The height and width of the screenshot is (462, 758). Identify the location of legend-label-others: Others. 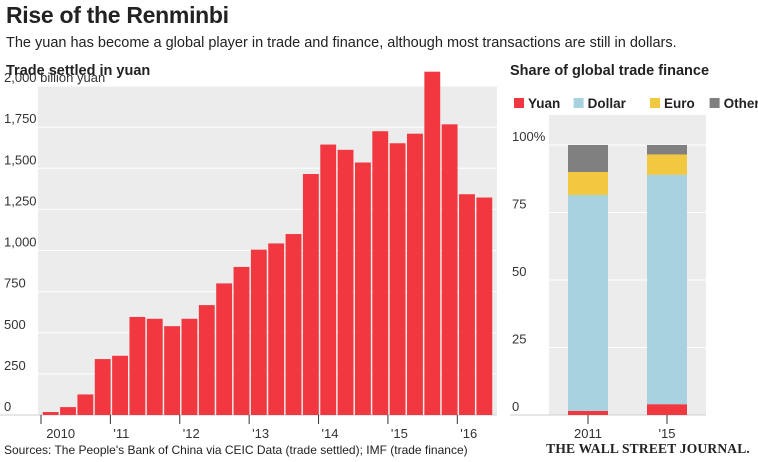
(741, 103).